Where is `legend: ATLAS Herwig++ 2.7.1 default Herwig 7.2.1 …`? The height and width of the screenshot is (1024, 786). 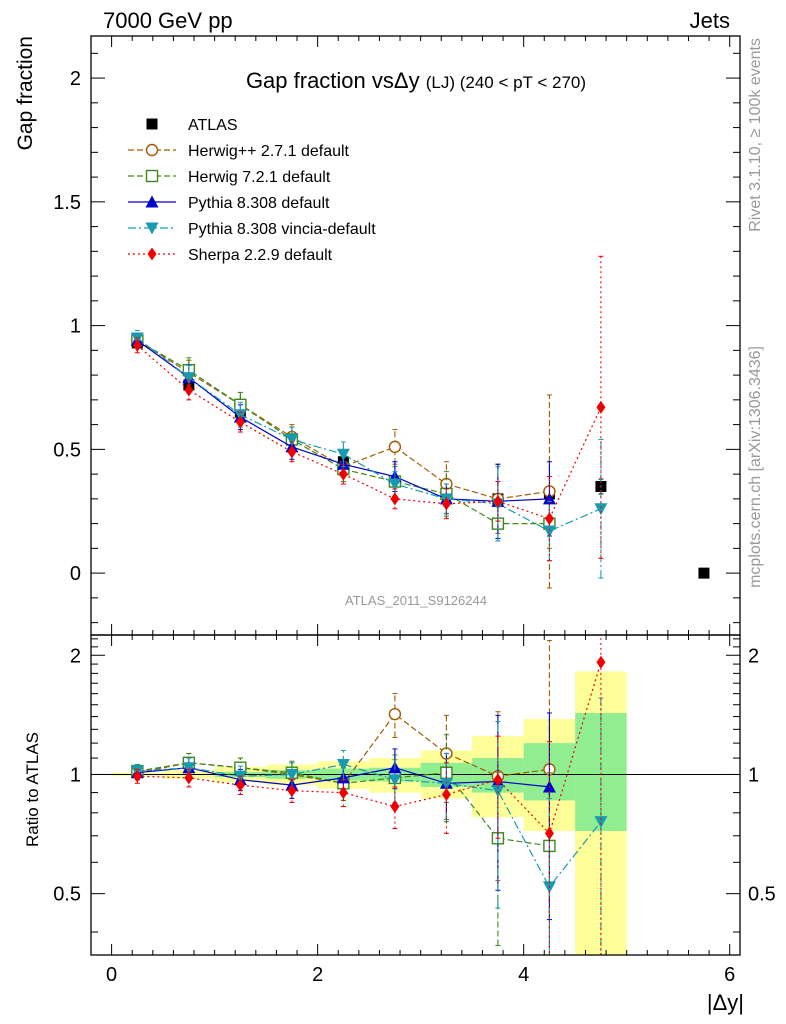
legend: ATLAS Herwig++ 2.7.1 default Herwig 7.2.1 … is located at coordinates (252, 190).